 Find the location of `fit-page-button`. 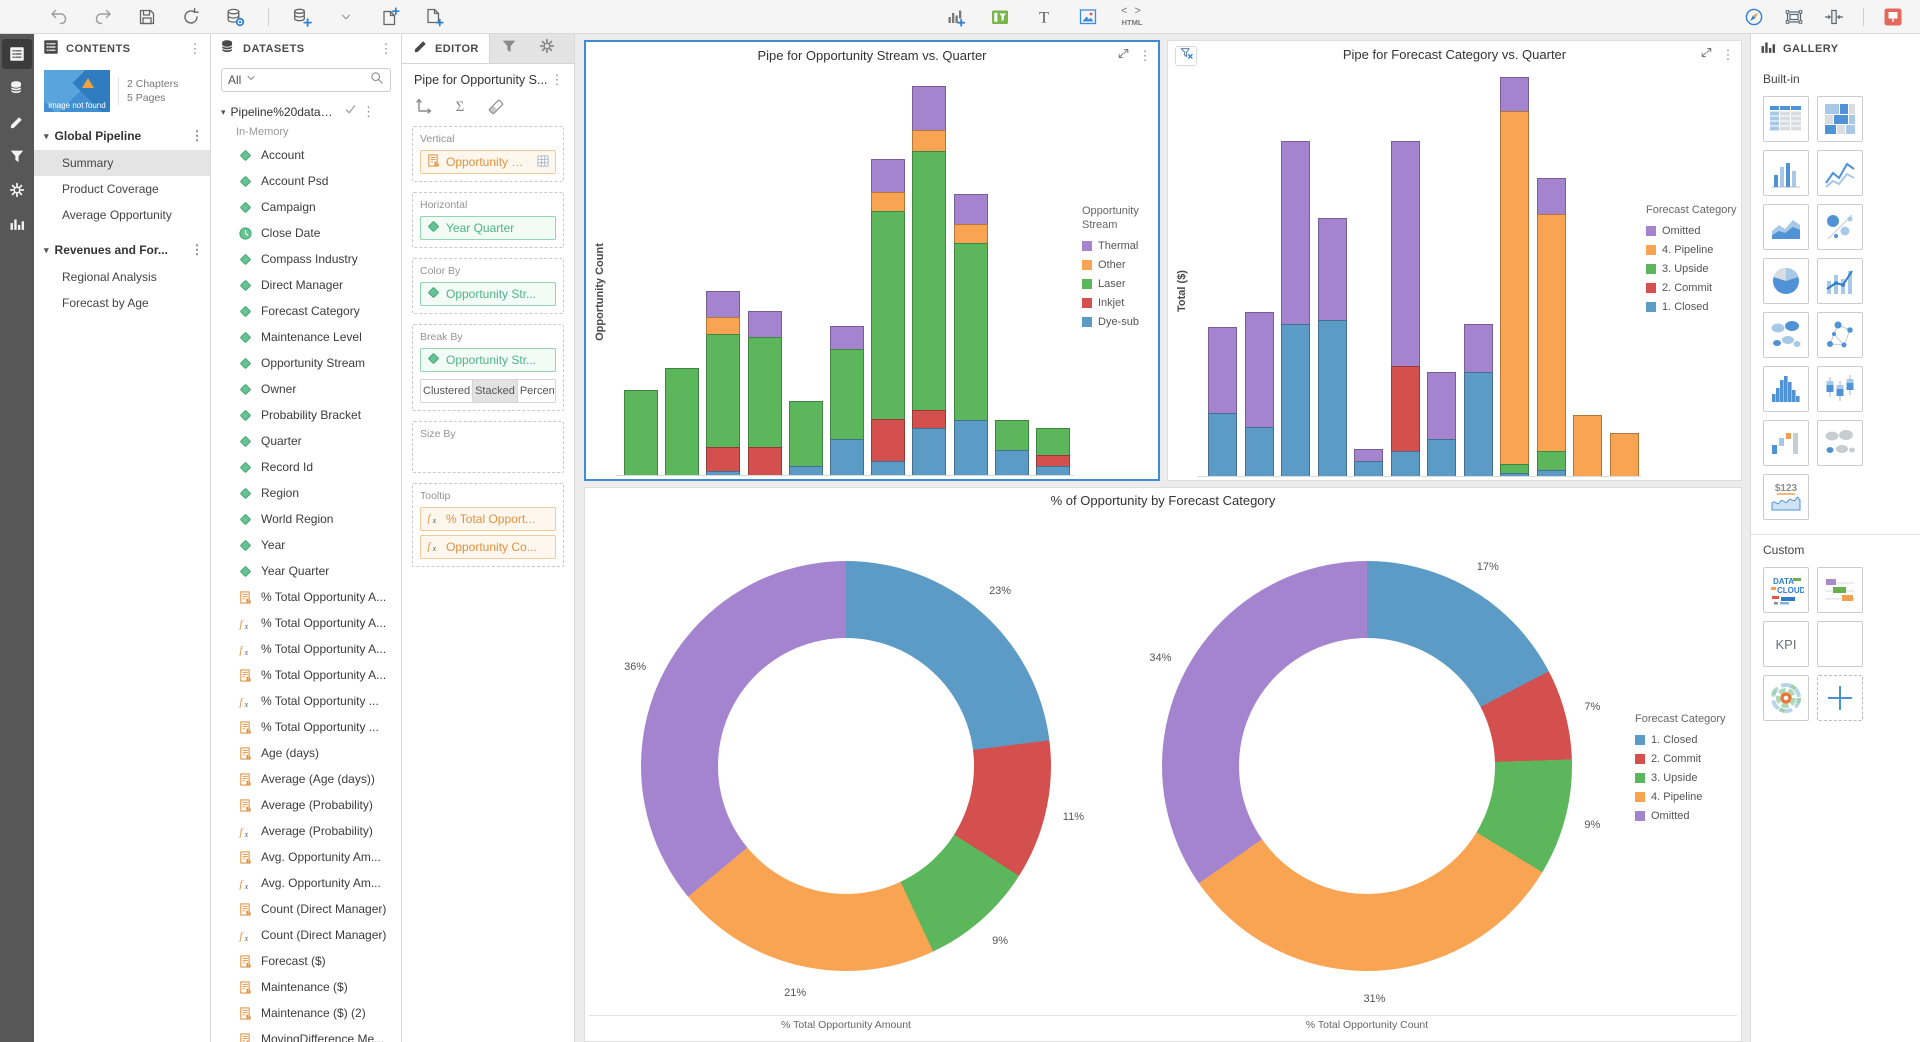

fit-page-button is located at coordinates (1834, 17).